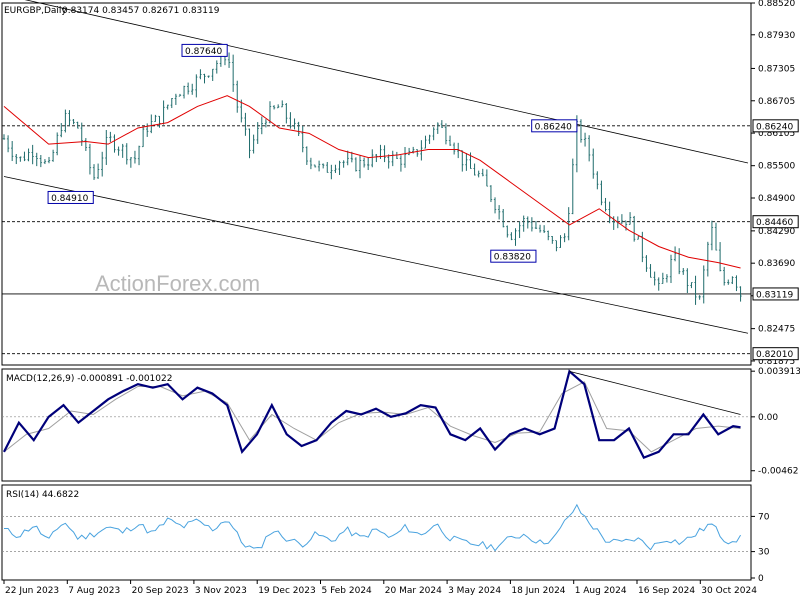 The width and height of the screenshot is (800, 600). I want to click on macd-tick-label: 0.003913, so click(779, 372).